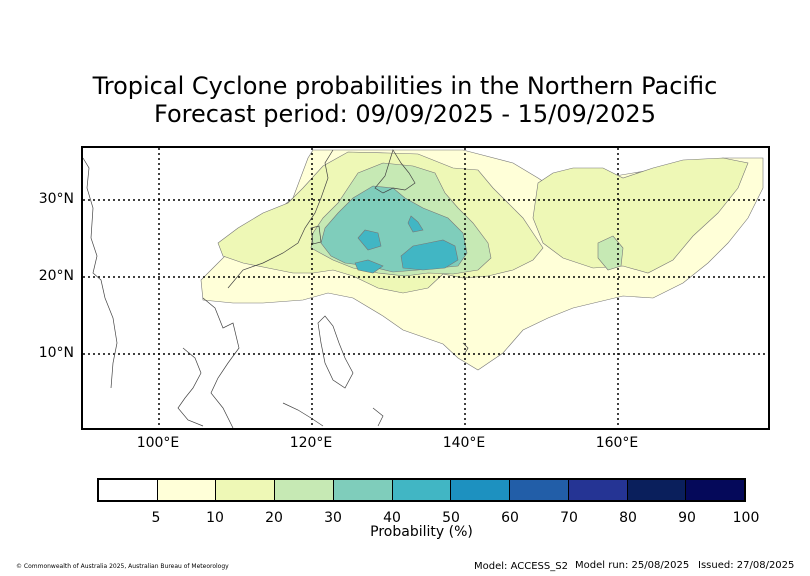 The image size is (810, 576). I want to click on probability-colorbar, so click(421, 490).